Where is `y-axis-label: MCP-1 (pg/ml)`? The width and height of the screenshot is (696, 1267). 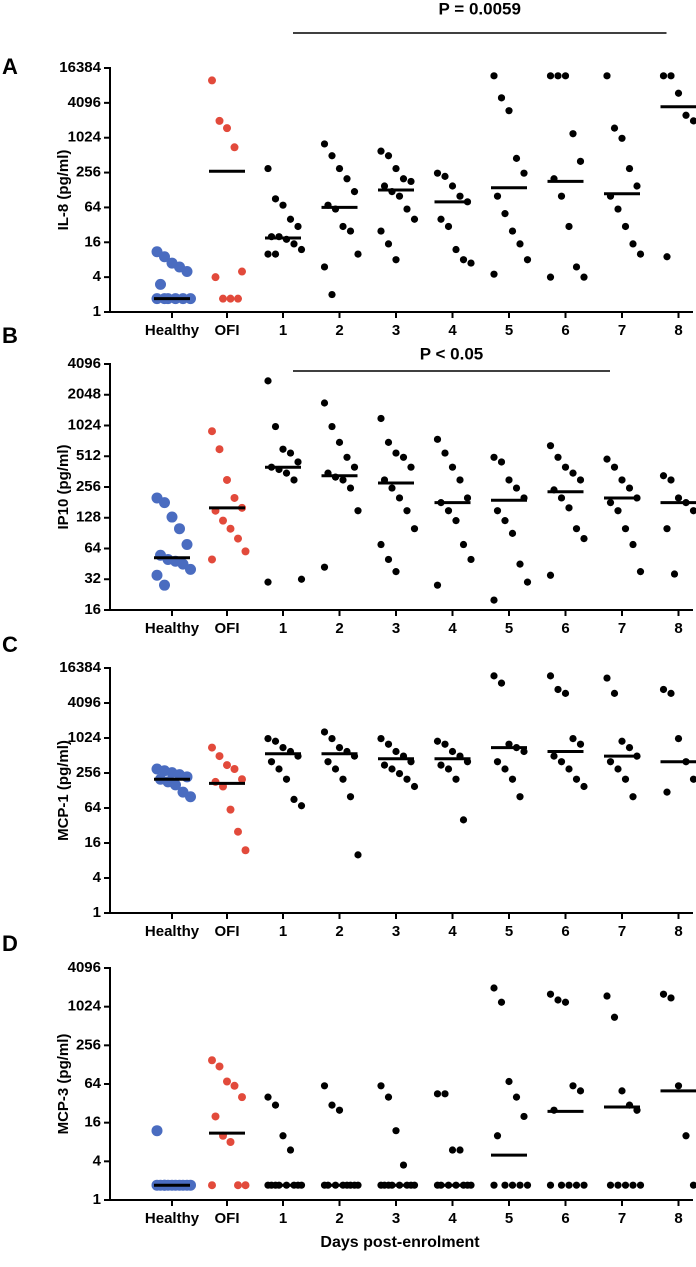
y-axis-label: MCP-1 (pg/ml) is located at coordinates (63, 790).